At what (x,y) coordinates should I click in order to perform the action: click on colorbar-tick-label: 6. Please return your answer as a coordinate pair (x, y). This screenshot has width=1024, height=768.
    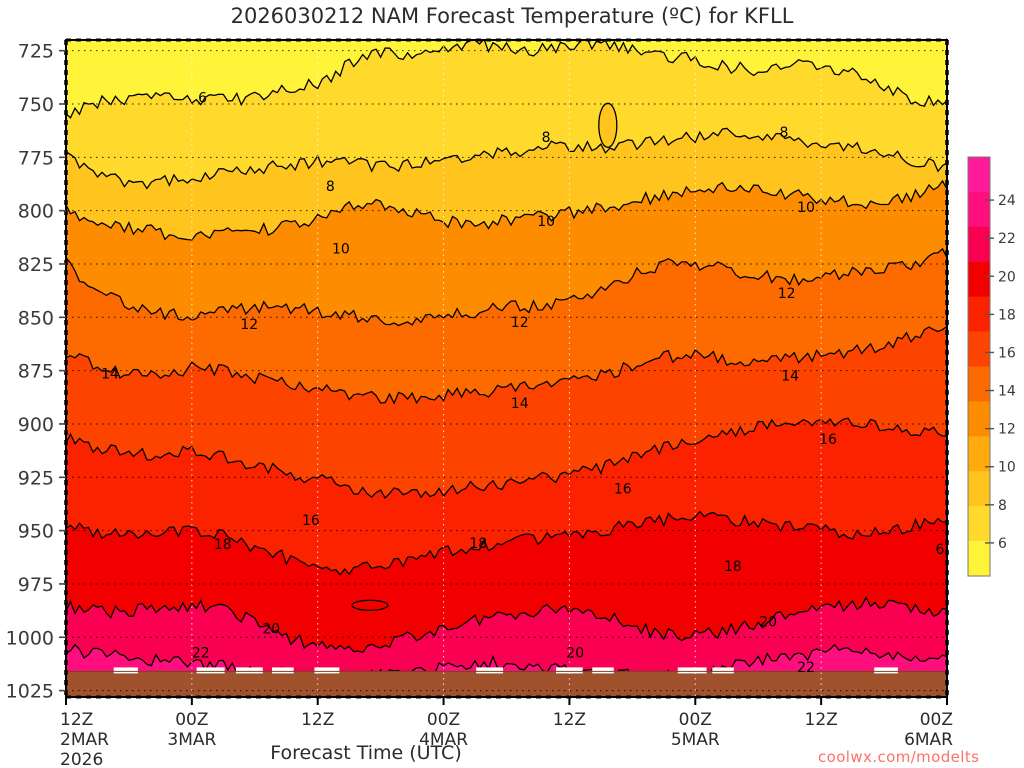
    Looking at the image, I should click on (1002, 544).